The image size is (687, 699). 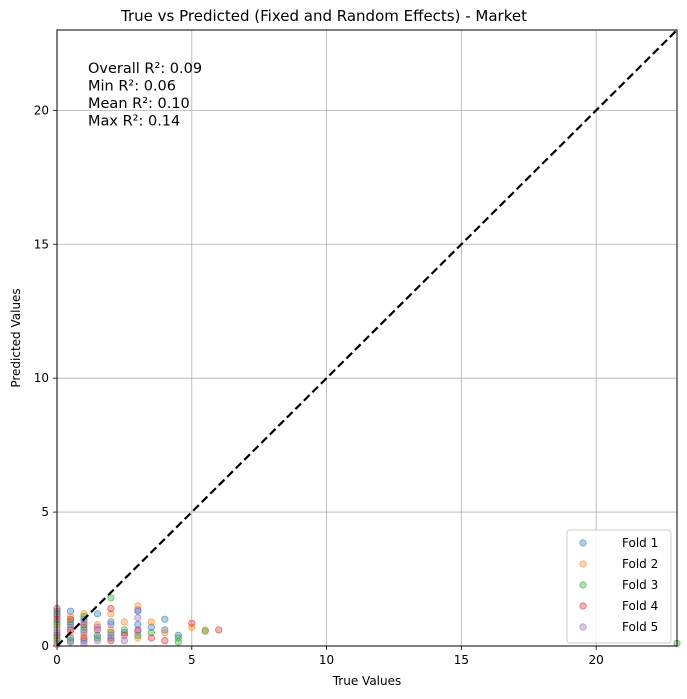 I want to click on legend-label: Fold 5, so click(x=640, y=627).